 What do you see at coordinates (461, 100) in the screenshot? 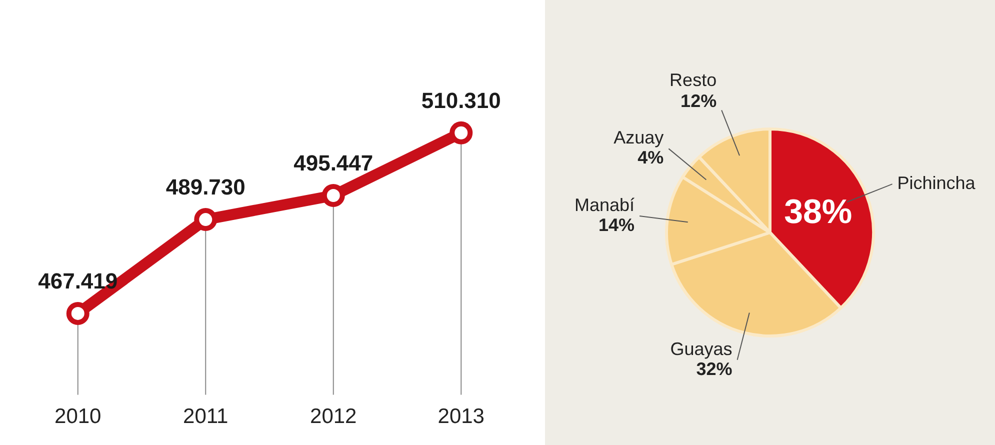
I see `data-label: 510.310` at bounding box center [461, 100].